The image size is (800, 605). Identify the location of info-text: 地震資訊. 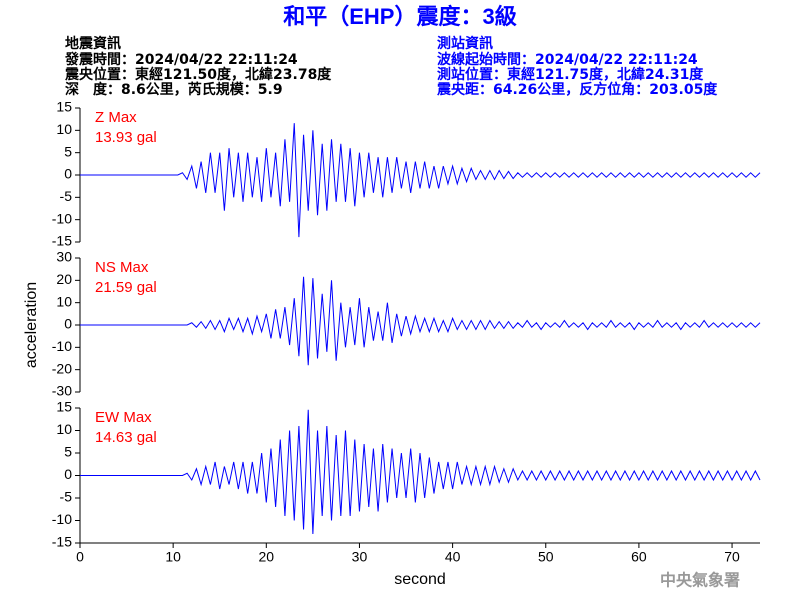
(93, 43).